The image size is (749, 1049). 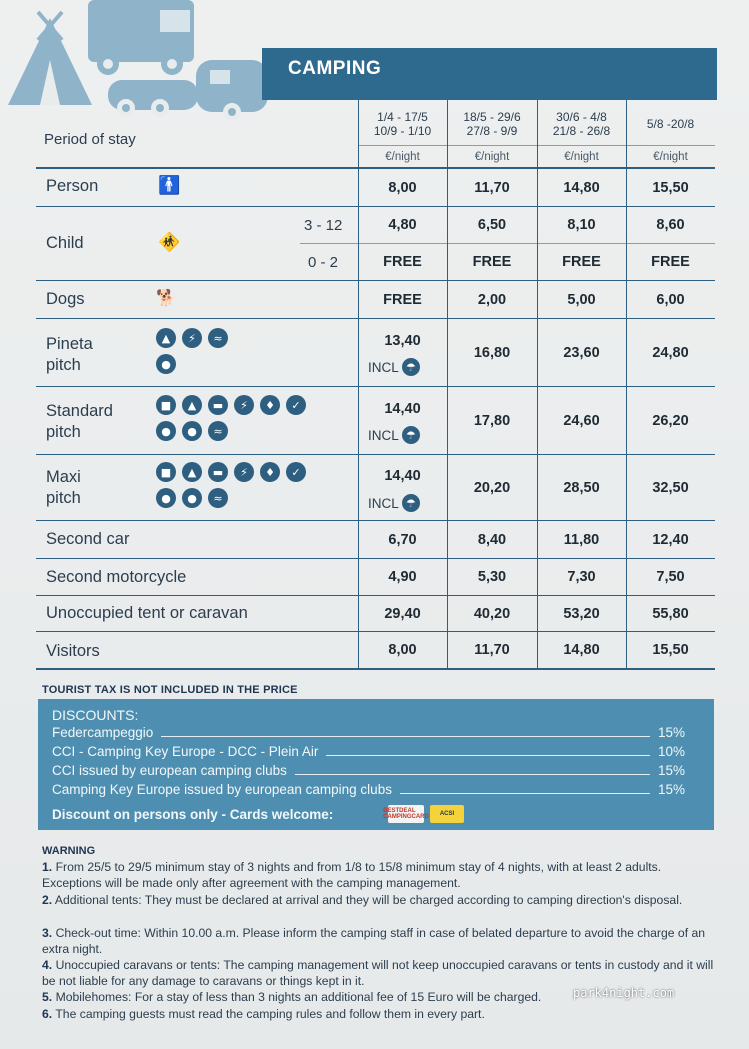 I want to click on row-label-child: Child, so click(x=65, y=243).